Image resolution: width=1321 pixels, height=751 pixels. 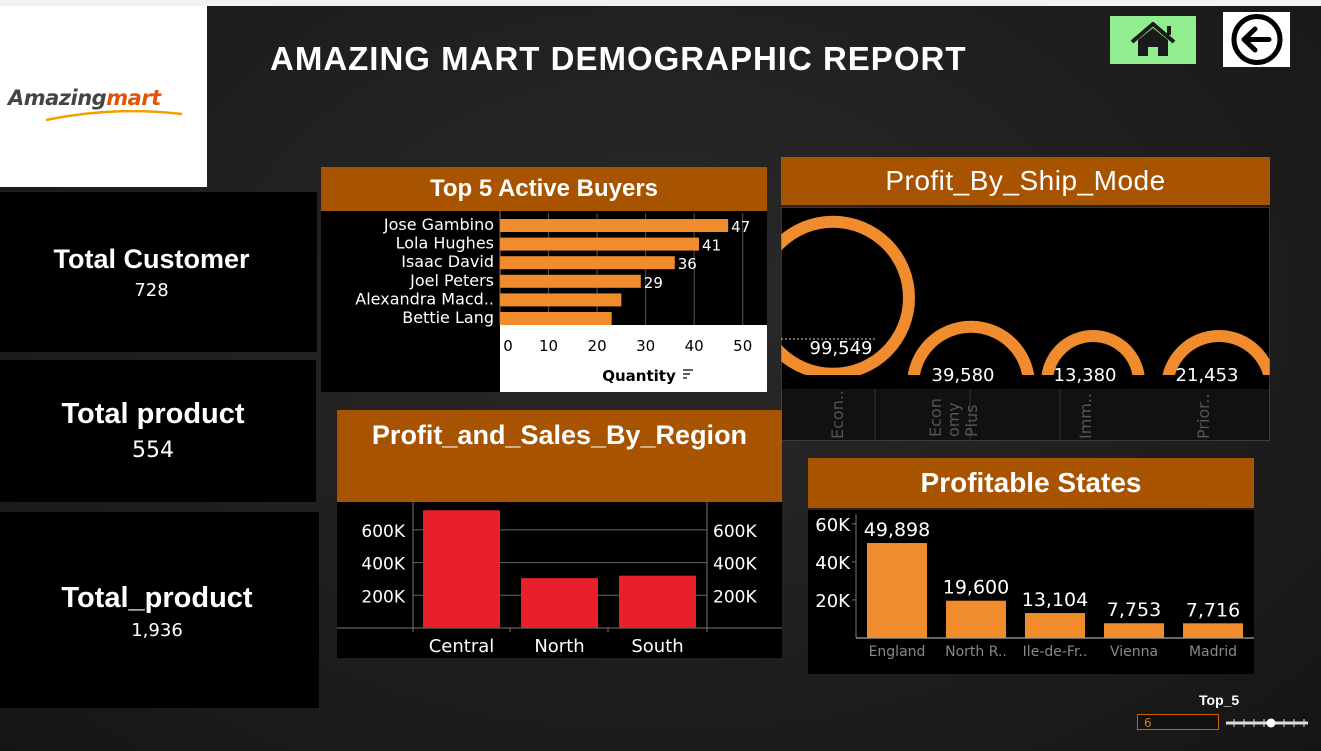 I want to click on data-label: 41, so click(x=711, y=246).